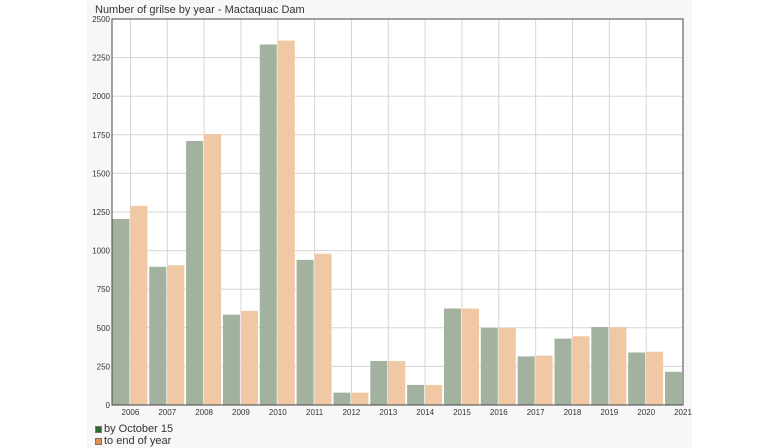 This screenshot has width=780, height=448. Describe the element at coordinates (278, 412) in the screenshot. I see `x-tick-label: 2010` at that location.